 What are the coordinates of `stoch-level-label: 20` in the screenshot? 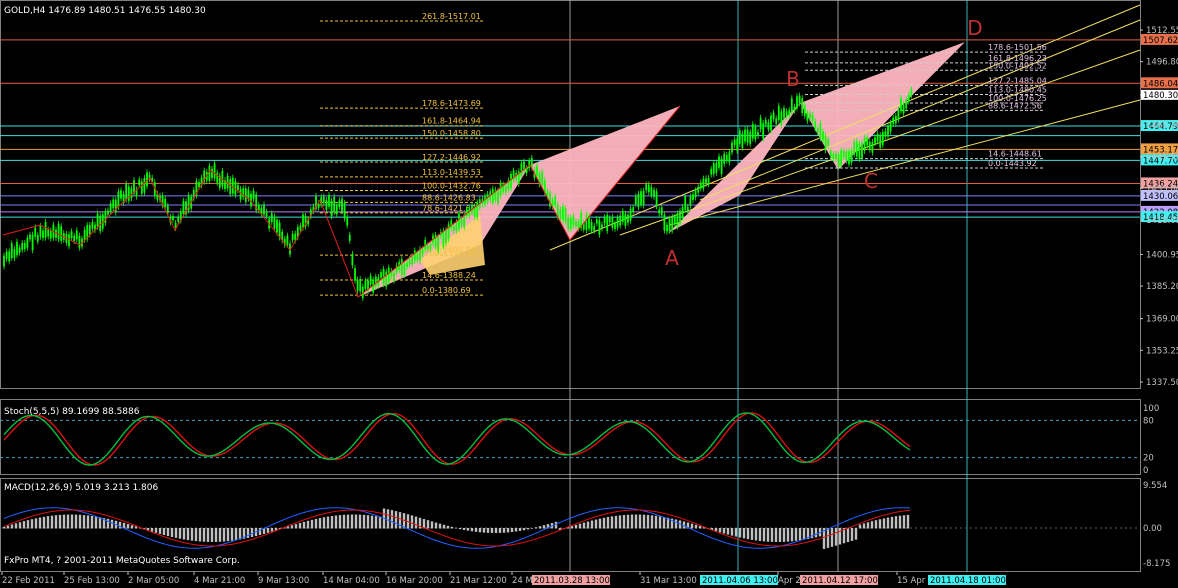 It's located at (1148, 459).